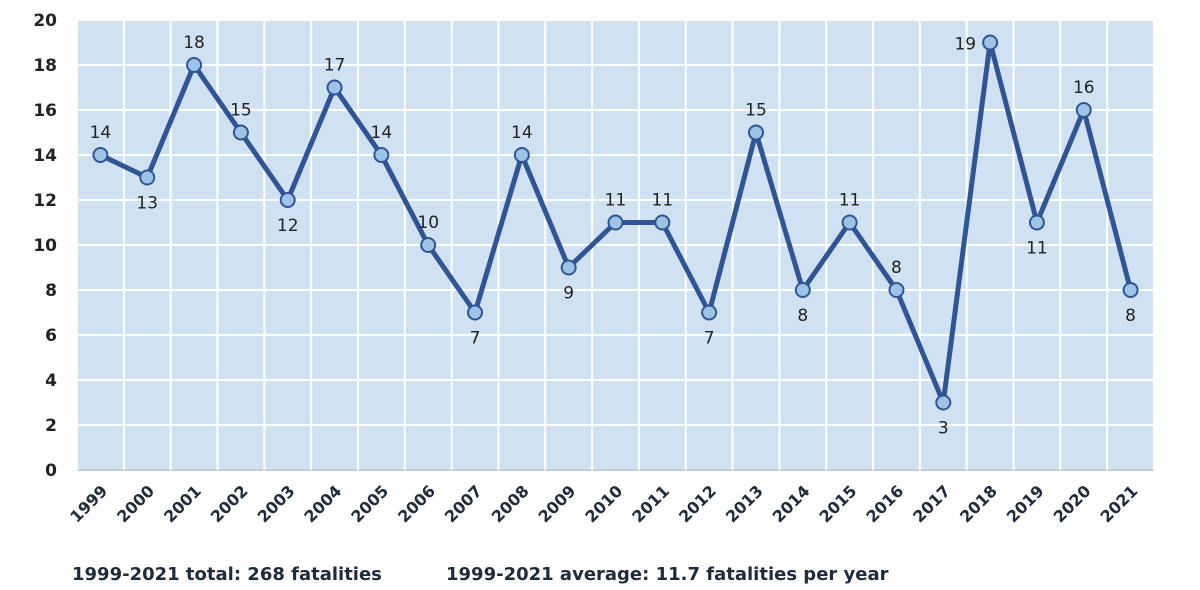 This screenshot has width=1200, height=590. What do you see at coordinates (335, 66) in the screenshot?
I see `data-label: 17` at bounding box center [335, 66].